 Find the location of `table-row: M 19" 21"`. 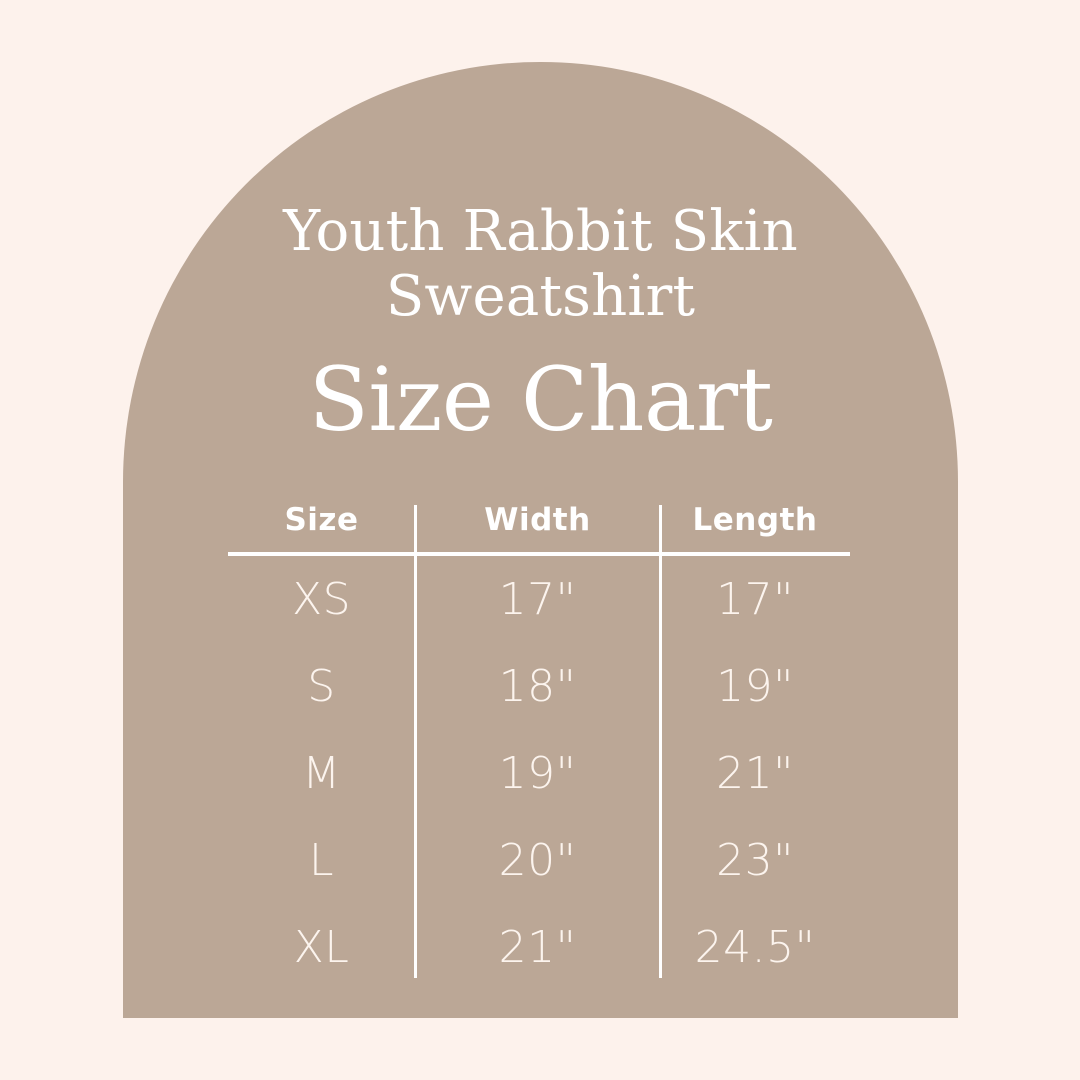

table-row: M 19" 21" is located at coordinates (539, 773).